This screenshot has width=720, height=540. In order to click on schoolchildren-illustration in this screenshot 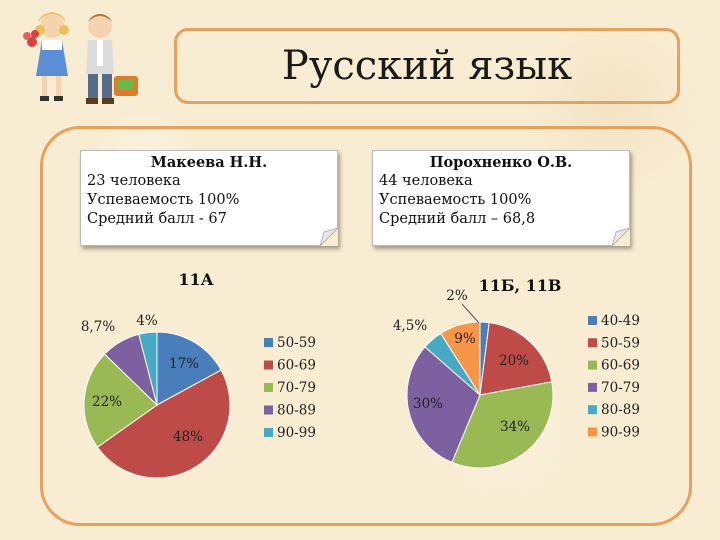, I will do `click(80, 58)`.